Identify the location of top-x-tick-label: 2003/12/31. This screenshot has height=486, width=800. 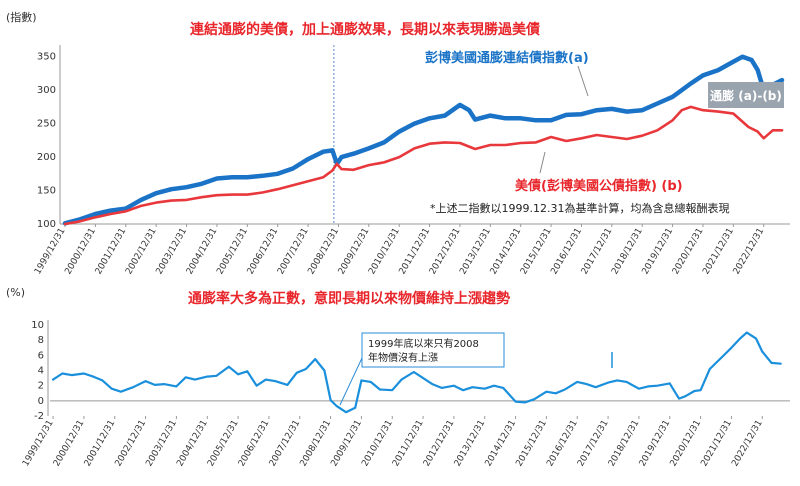
(172, 252).